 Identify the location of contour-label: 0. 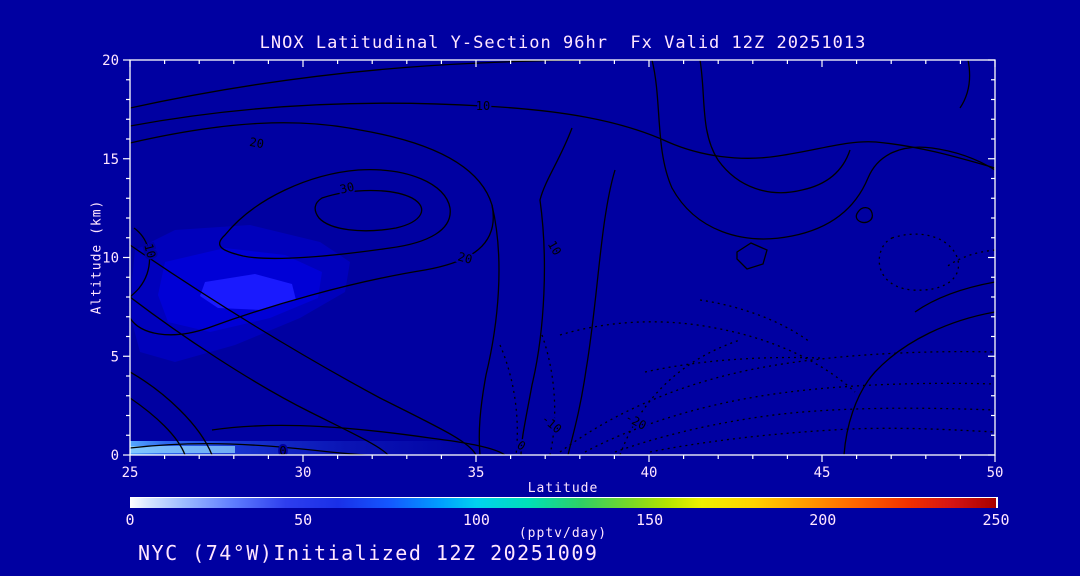
(282, 451).